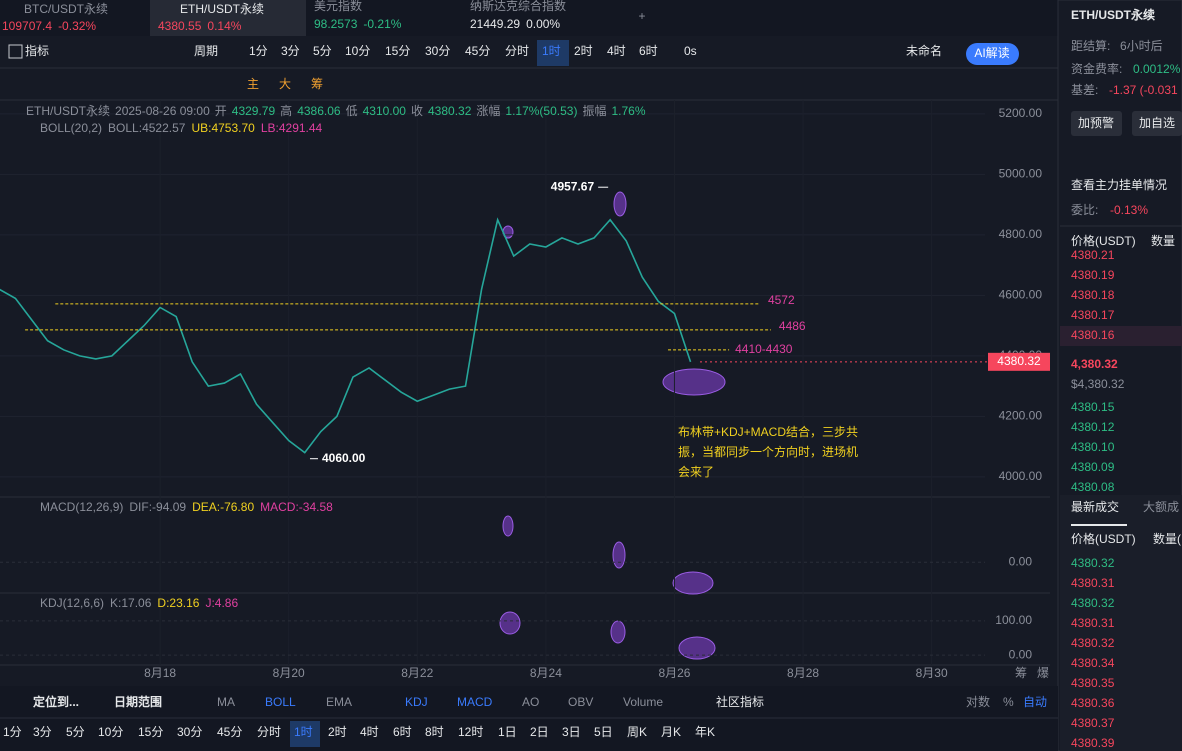 This screenshot has height=751, width=1182. I want to click on label: 距结算:, so click(1090, 45).